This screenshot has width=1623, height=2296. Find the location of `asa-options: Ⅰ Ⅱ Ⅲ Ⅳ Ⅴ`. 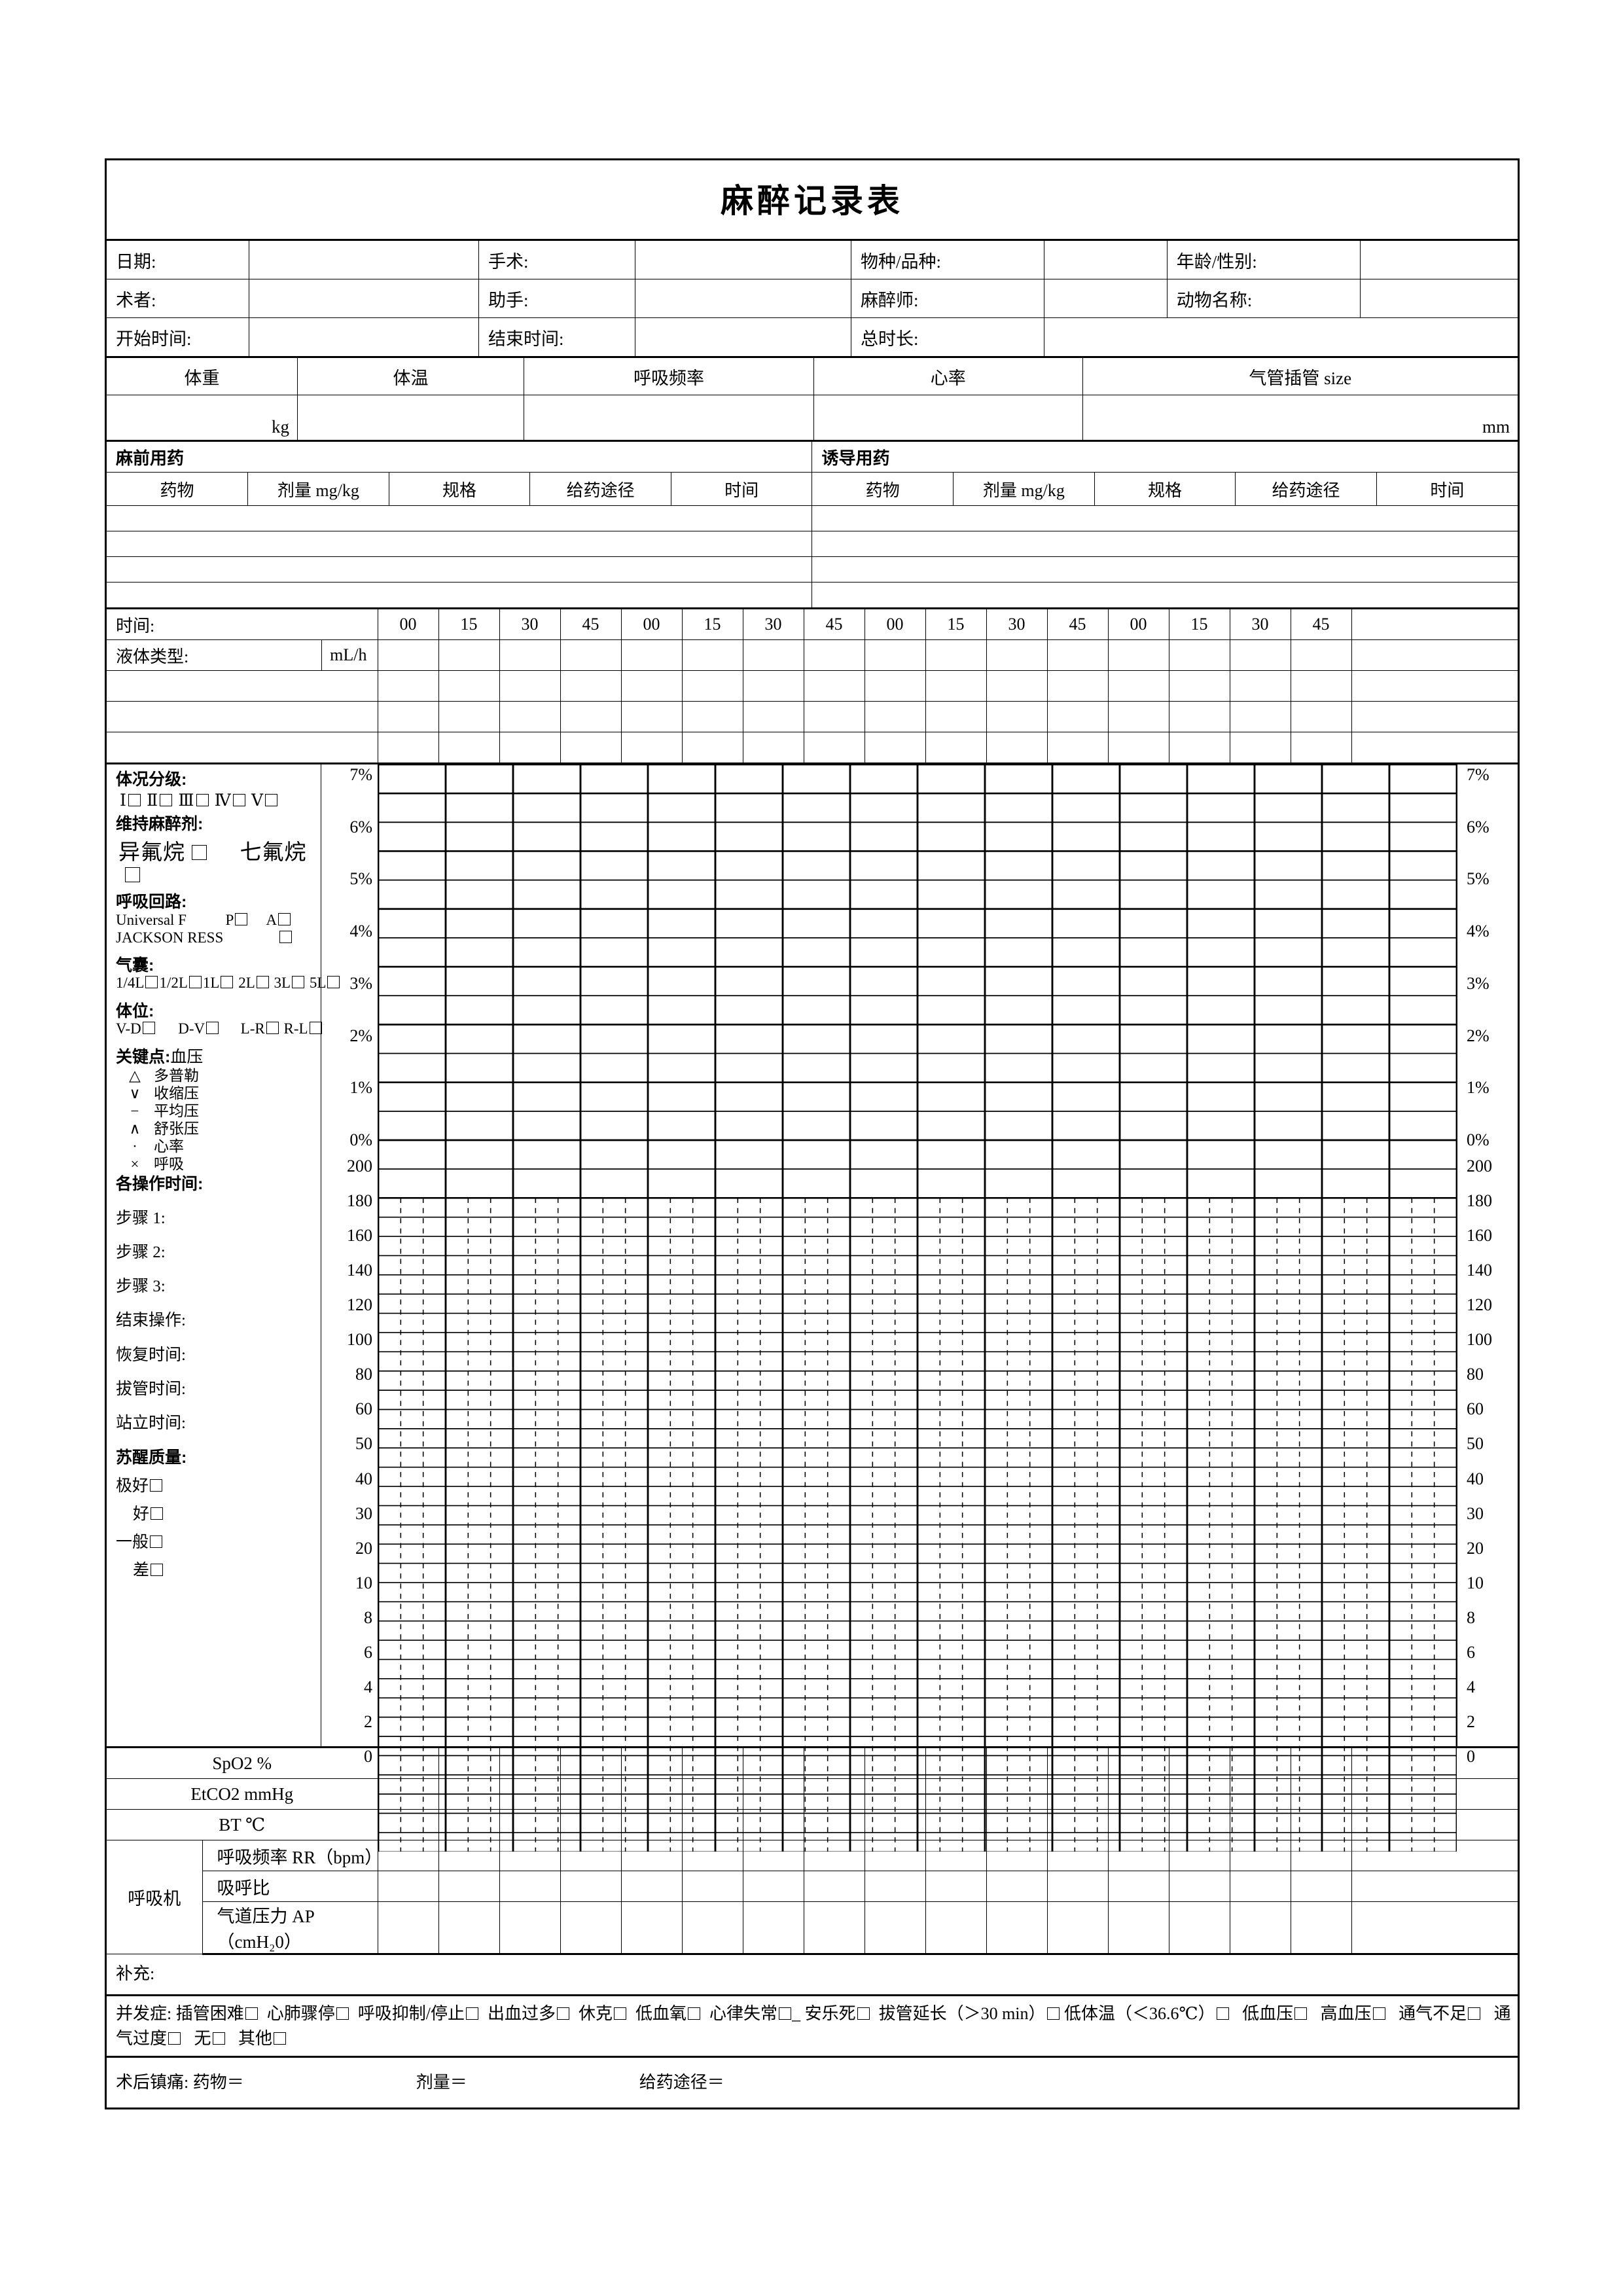

asa-options: Ⅰ Ⅱ Ⅲ Ⅳ Ⅴ is located at coordinates (218, 801).